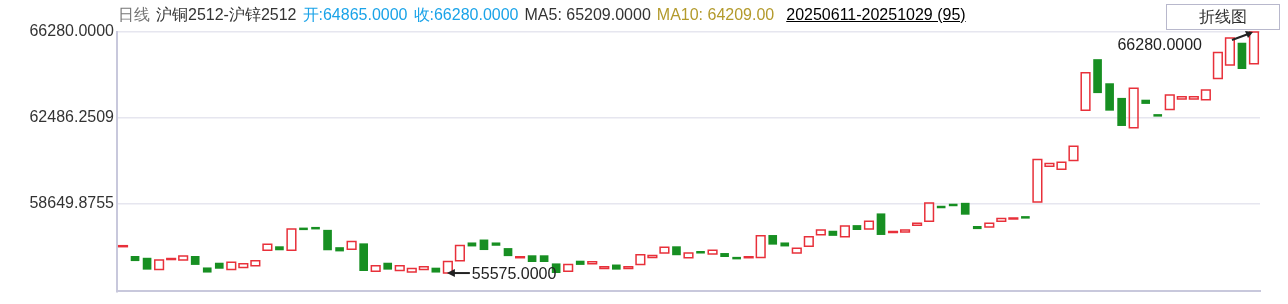 The image size is (1288, 304). Describe the element at coordinates (1160, 45) in the screenshot. I see `annotation: 66280.0000` at that location.